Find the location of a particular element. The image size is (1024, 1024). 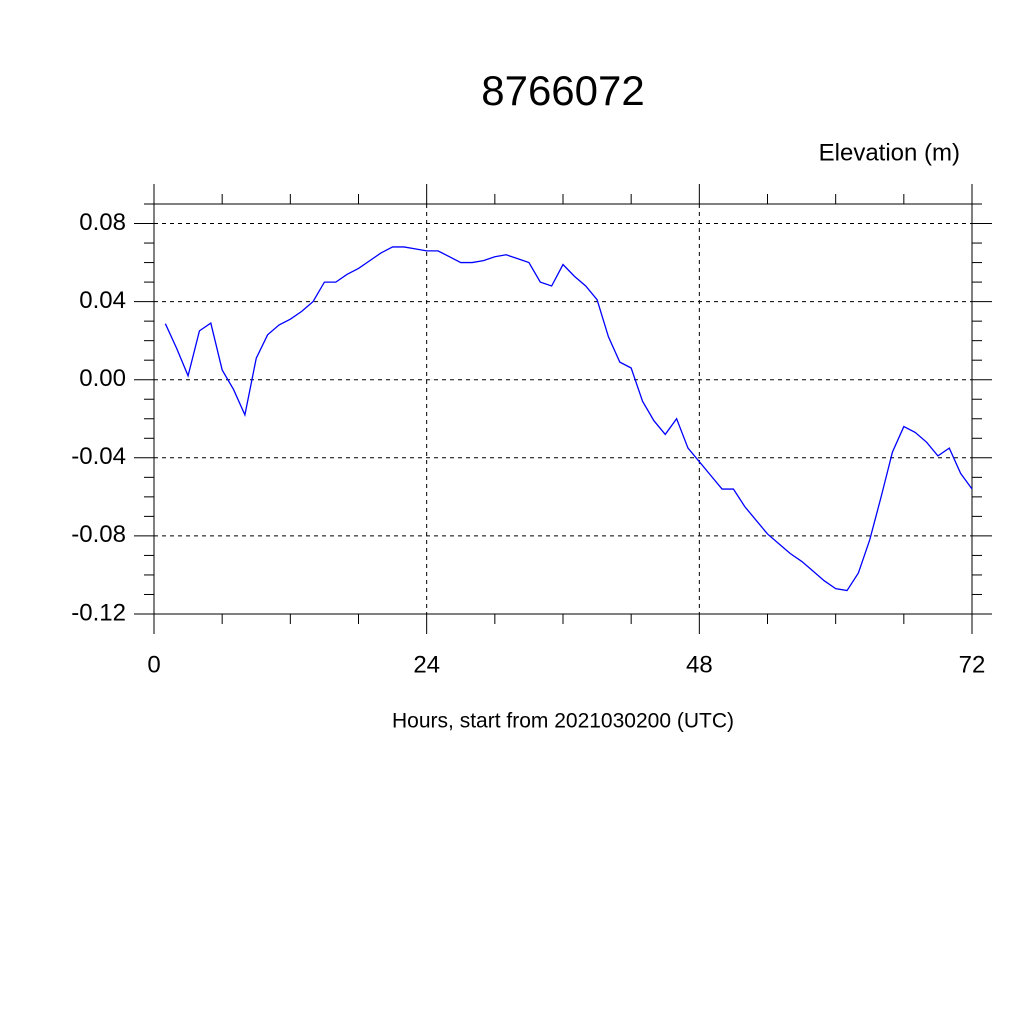

y-tick-label: 0.08 is located at coordinates (102, 222).